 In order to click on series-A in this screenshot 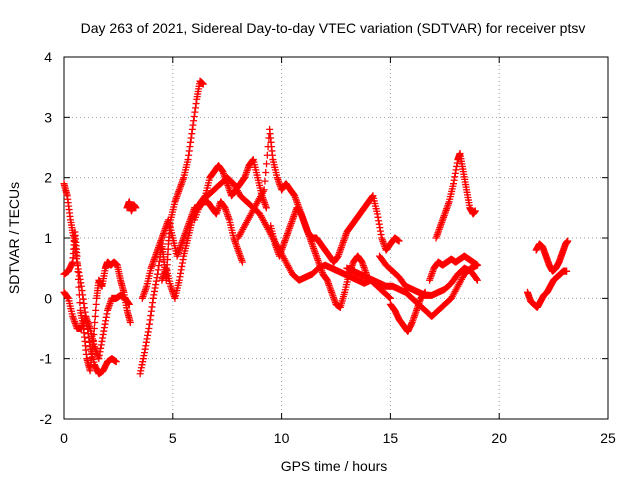, I will do `click(90, 279)`.